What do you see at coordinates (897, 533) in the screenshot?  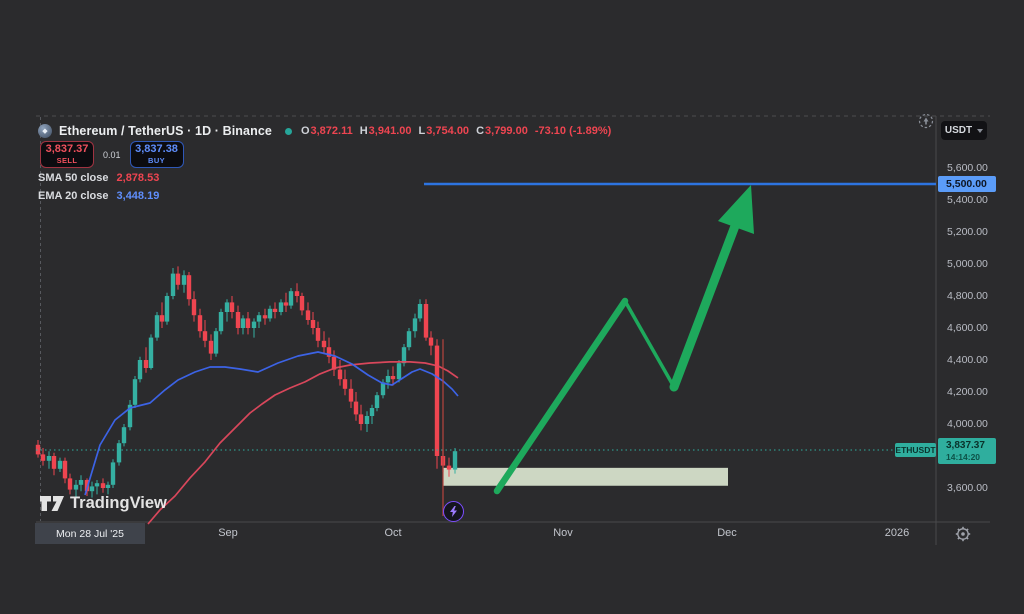 I see `time-tick-label: 2026` at bounding box center [897, 533].